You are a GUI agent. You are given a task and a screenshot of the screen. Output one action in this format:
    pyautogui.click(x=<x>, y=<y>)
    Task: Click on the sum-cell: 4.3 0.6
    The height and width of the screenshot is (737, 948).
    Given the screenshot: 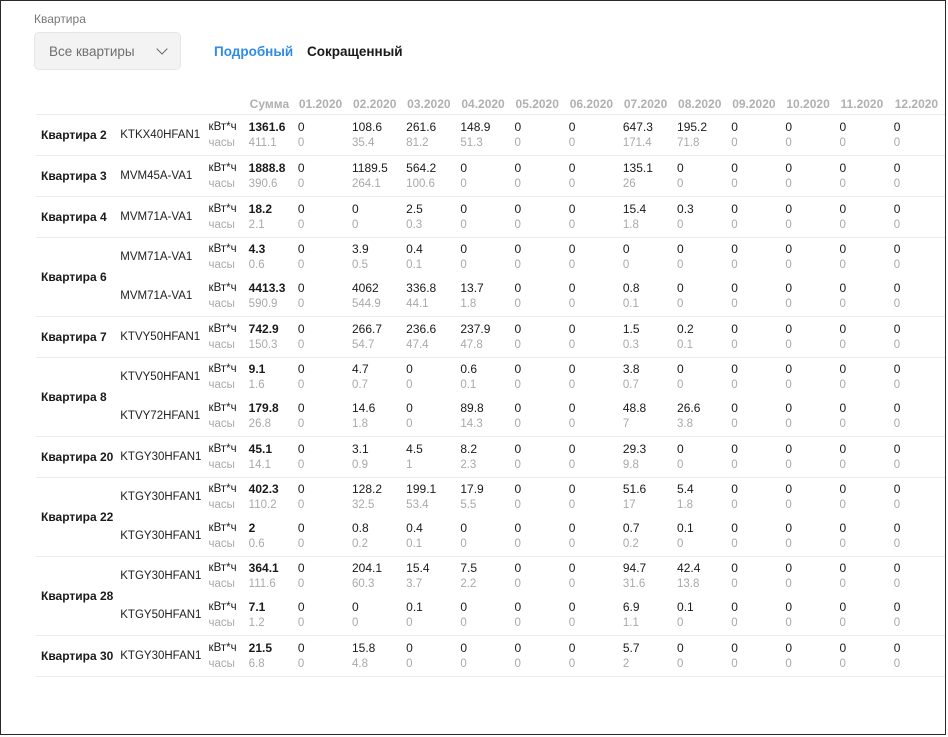 What is the action you would take?
    pyautogui.click(x=273, y=257)
    